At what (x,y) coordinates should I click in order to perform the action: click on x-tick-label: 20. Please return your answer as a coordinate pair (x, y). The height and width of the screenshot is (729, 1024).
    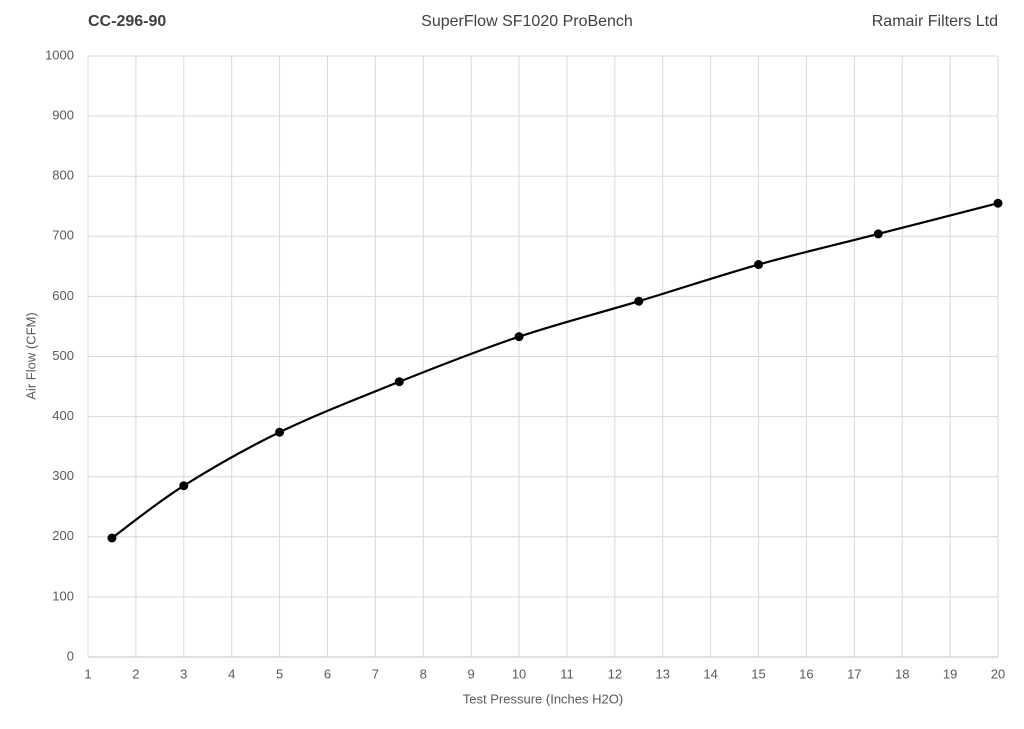
    Looking at the image, I should click on (998, 673).